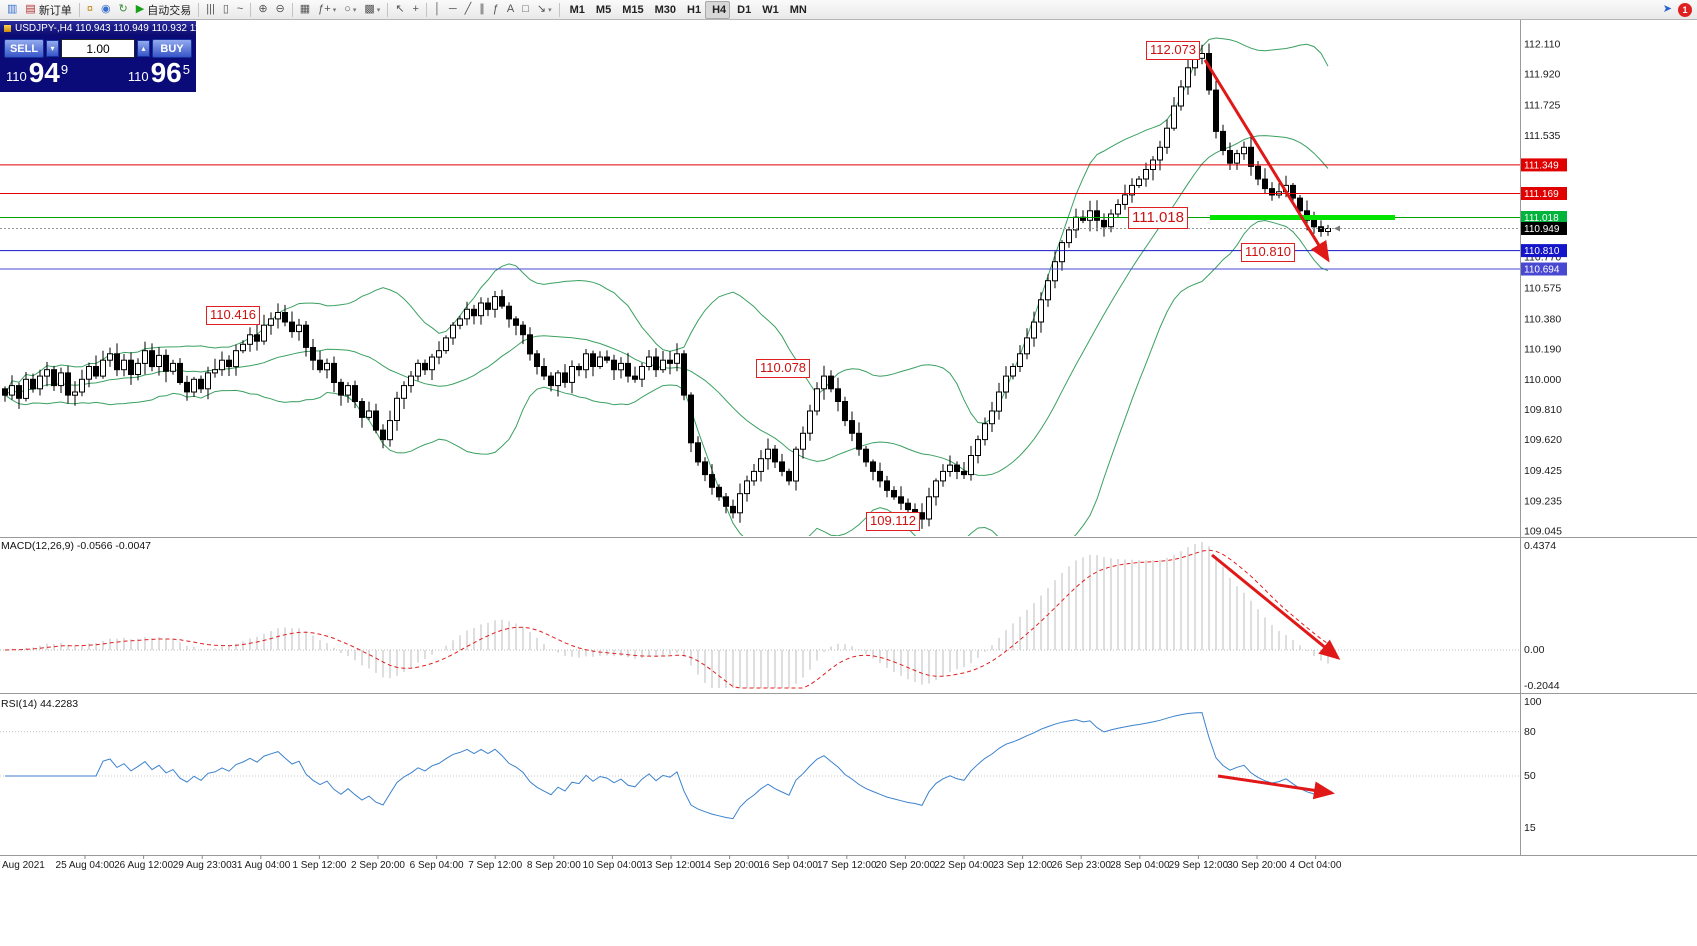  I want to click on volume-input, so click(98, 48).